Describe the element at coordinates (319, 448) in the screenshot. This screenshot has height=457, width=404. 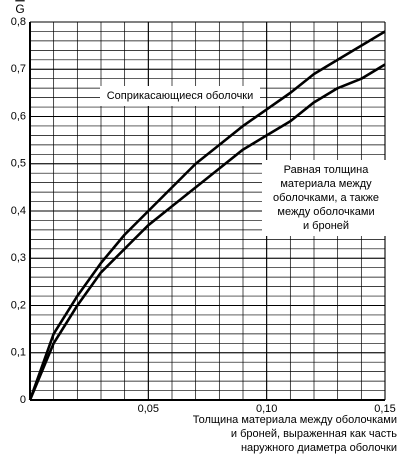
I see `x-axis-label: наружного диаметра оболочки` at that location.